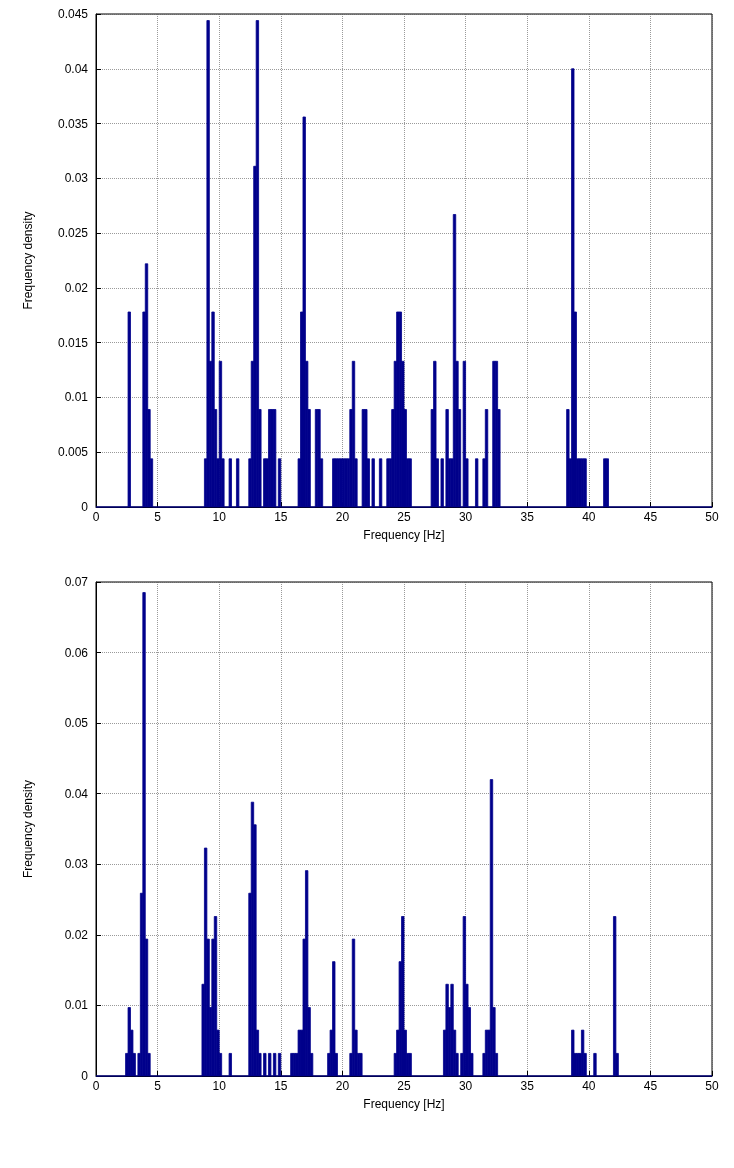 Image resolution: width=734 pixels, height=1168 pixels. What do you see at coordinates (76, 652) in the screenshot?
I see `y-tick-label: 0.06` at bounding box center [76, 652].